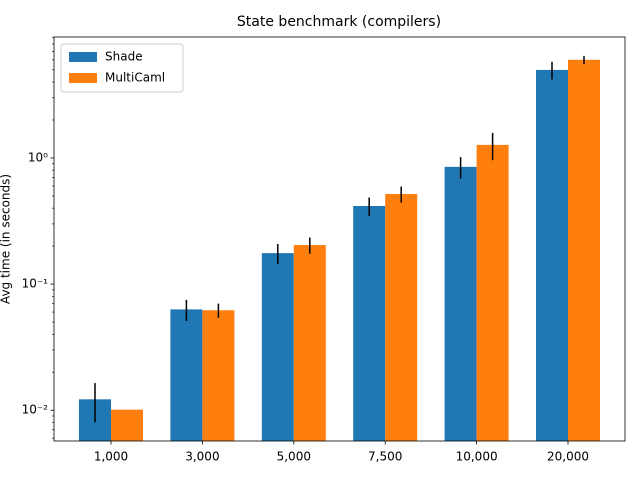 The width and height of the screenshot is (640, 484). What do you see at coordinates (135, 78) in the screenshot?
I see `legend-label: MultiCaml` at bounding box center [135, 78].